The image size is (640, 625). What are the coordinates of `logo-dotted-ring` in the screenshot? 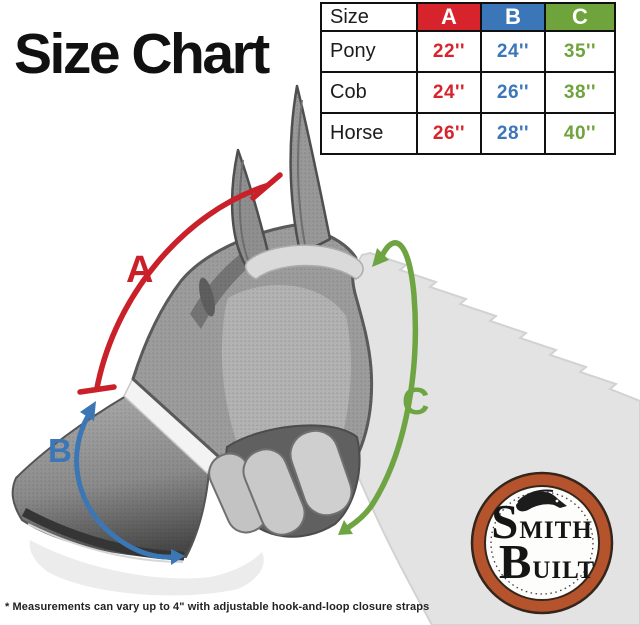 It's located at (542, 543).